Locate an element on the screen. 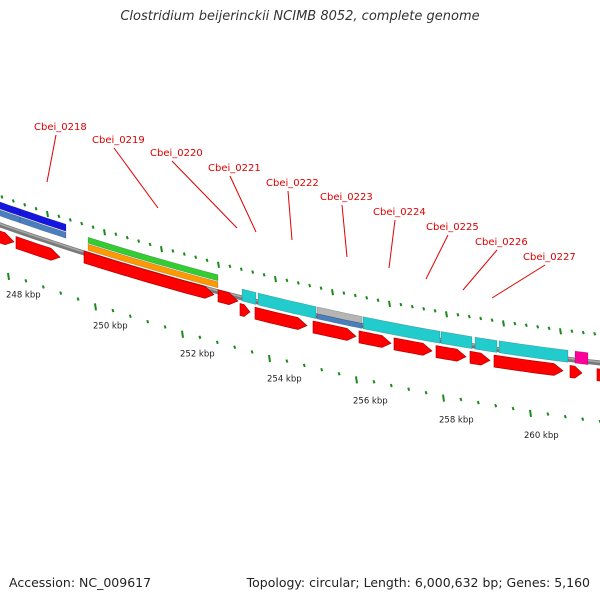 The height and width of the screenshot is (600, 600). gene-label: Cbei_0224 is located at coordinates (399, 212).